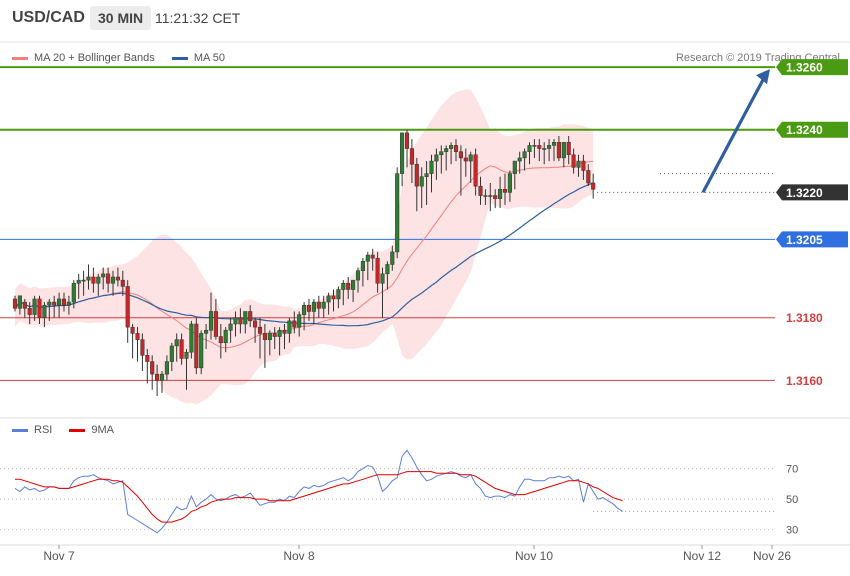 Image resolution: width=850 pixels, height=576 pixels. Describe the element at coordinates (804, 68) in the screenshot. I see `price-tag-text: 1.3260` at that location.